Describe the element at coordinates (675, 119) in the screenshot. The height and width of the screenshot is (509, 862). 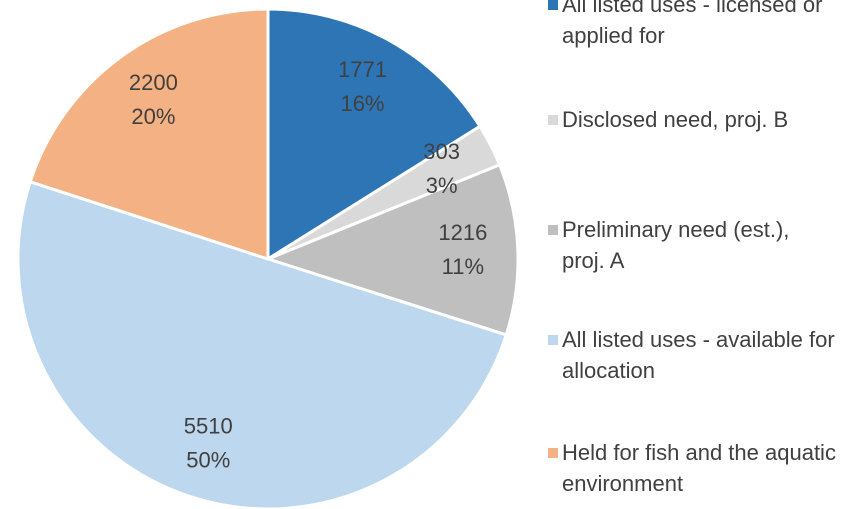
I see `legend-label: Disclosed need, proj. B` at that location.